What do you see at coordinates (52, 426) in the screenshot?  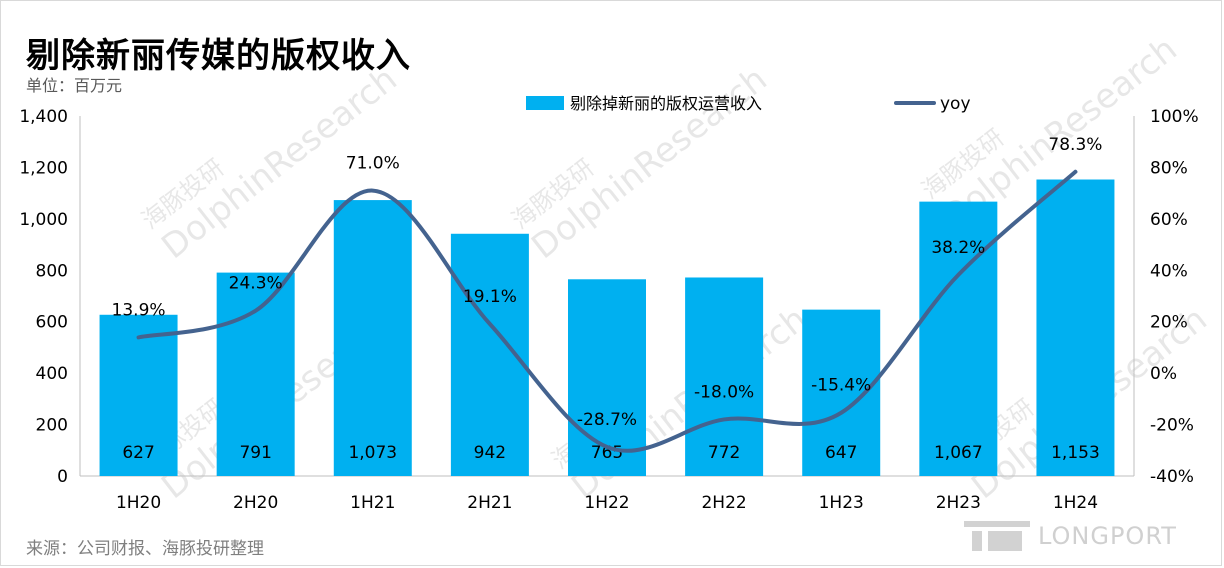 I see `y-left-tick-label: 200` at bounding box center [52, 426].